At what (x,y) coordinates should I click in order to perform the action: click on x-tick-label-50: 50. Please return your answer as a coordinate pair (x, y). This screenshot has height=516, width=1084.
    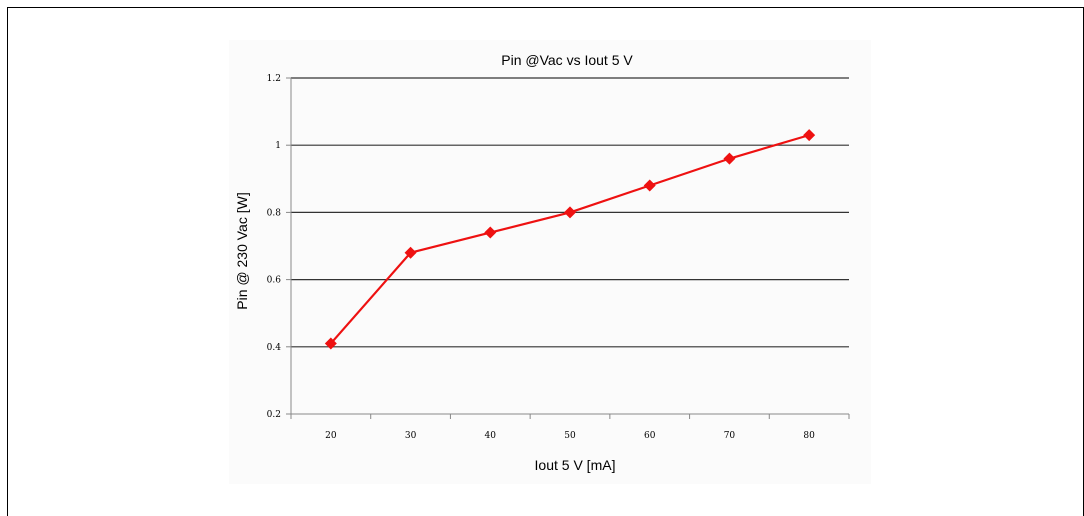
    Looking at the image, I should click on (570, 436).